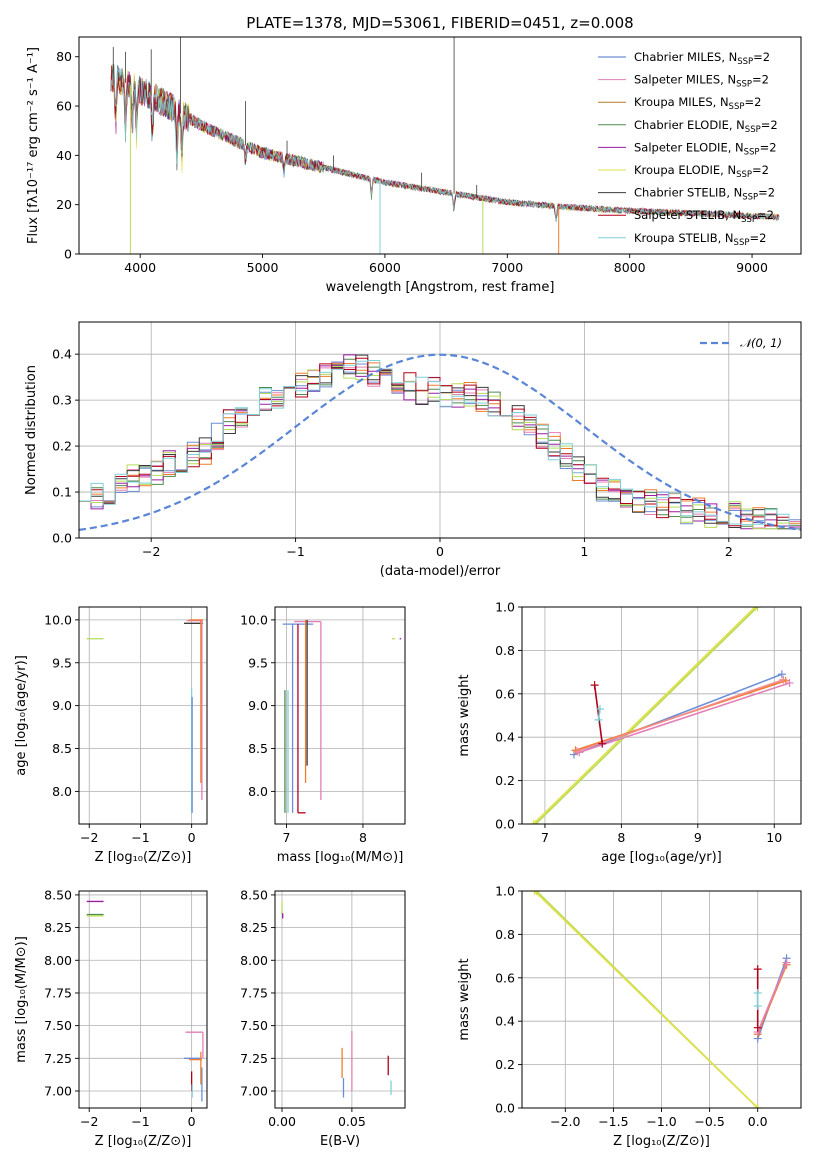 The height and width of the screenshot is (1170, 819). Describe the element at coordinates (753, 130) in the screenshot. I see `legend-label-sub-3: SSP` at that location.